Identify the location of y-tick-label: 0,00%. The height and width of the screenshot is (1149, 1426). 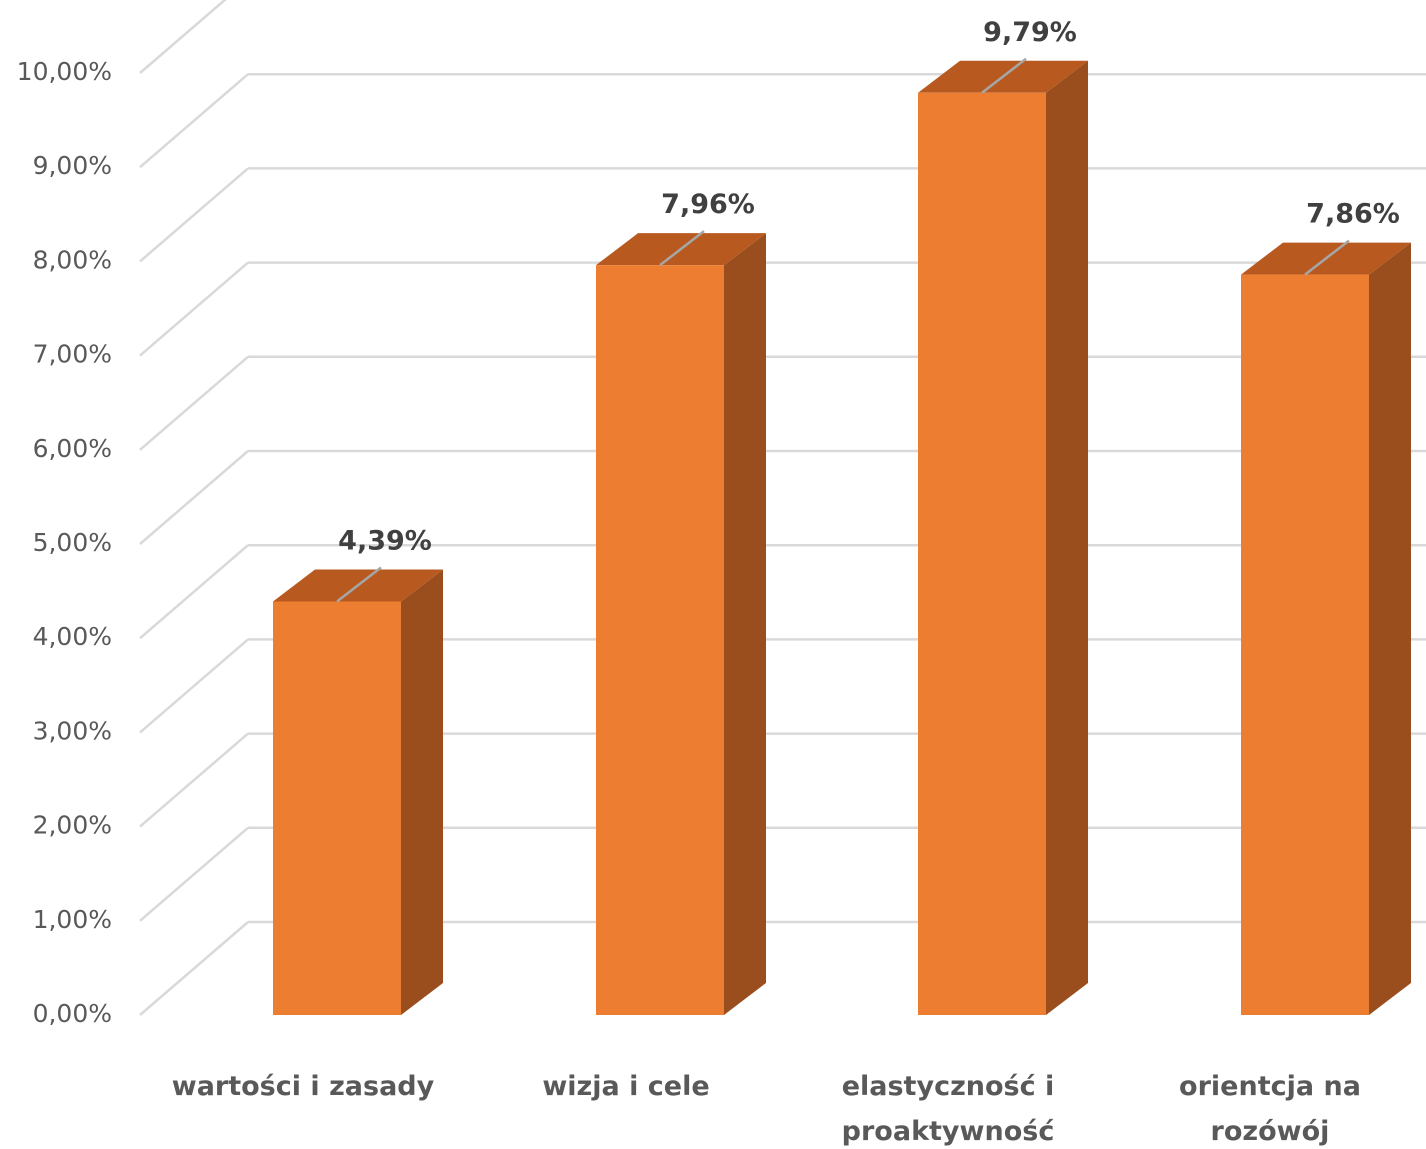
(72, 1013).